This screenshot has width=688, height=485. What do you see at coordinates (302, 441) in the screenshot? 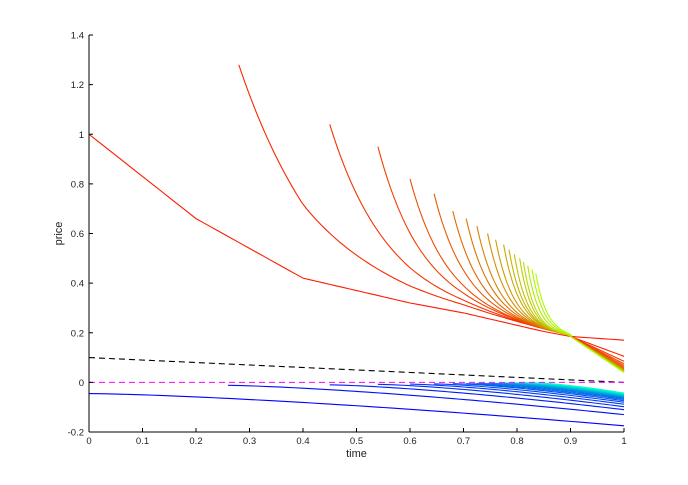
I see `x-tick-label: 0.4` at bounding box center [302, 441].